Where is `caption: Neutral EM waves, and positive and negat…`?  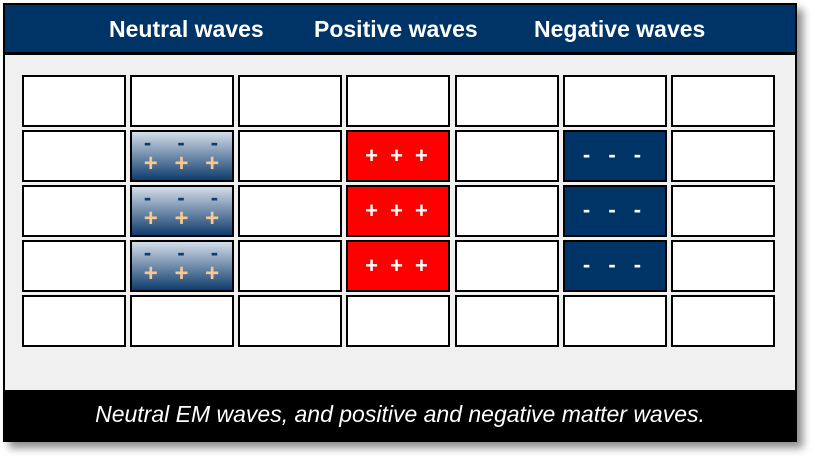 caption: Neutral EM waves, and positive and negat… is located at coordinates (400, 415).